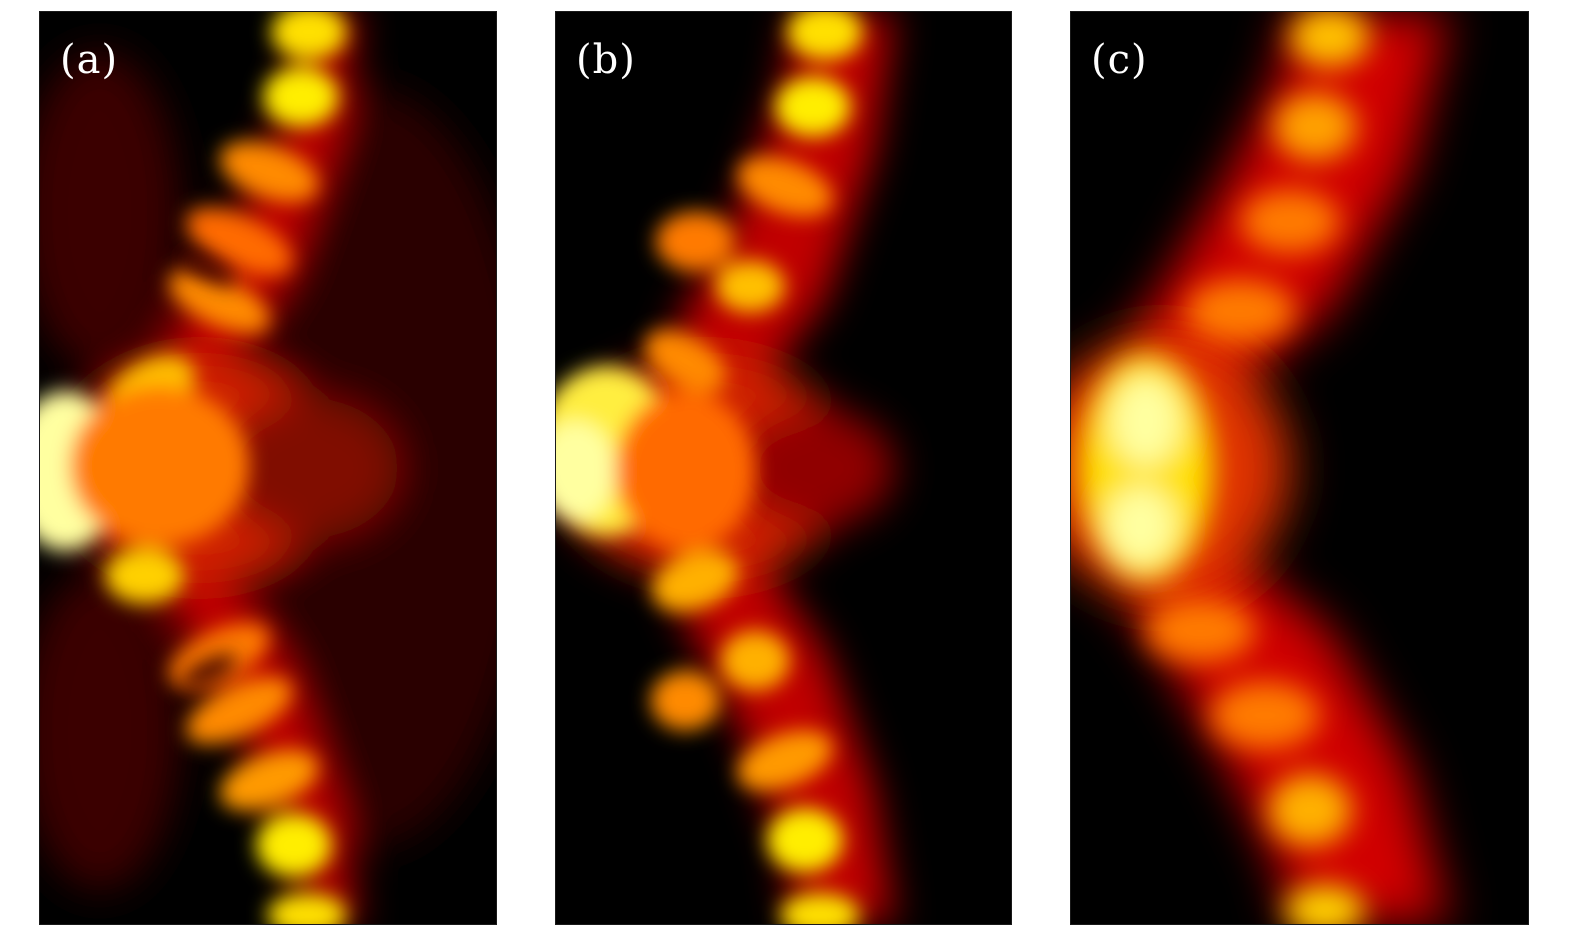 Image resolution: width=1575 pixels, height=941 pixels. I want to click on panel-label: (a), so click(89, 60).